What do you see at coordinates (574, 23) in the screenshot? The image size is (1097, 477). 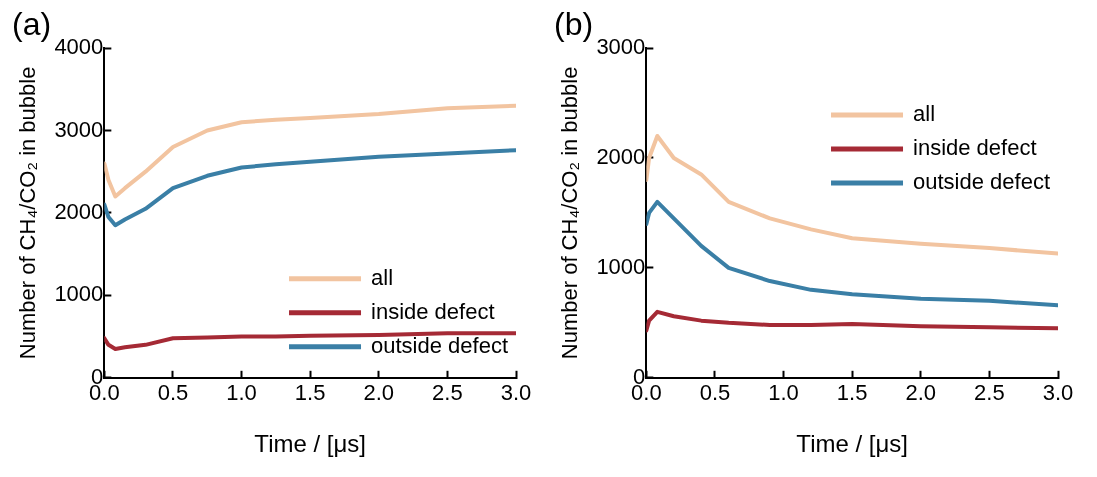 I see `chart-title: (b)` at bounding box center [574, 23].